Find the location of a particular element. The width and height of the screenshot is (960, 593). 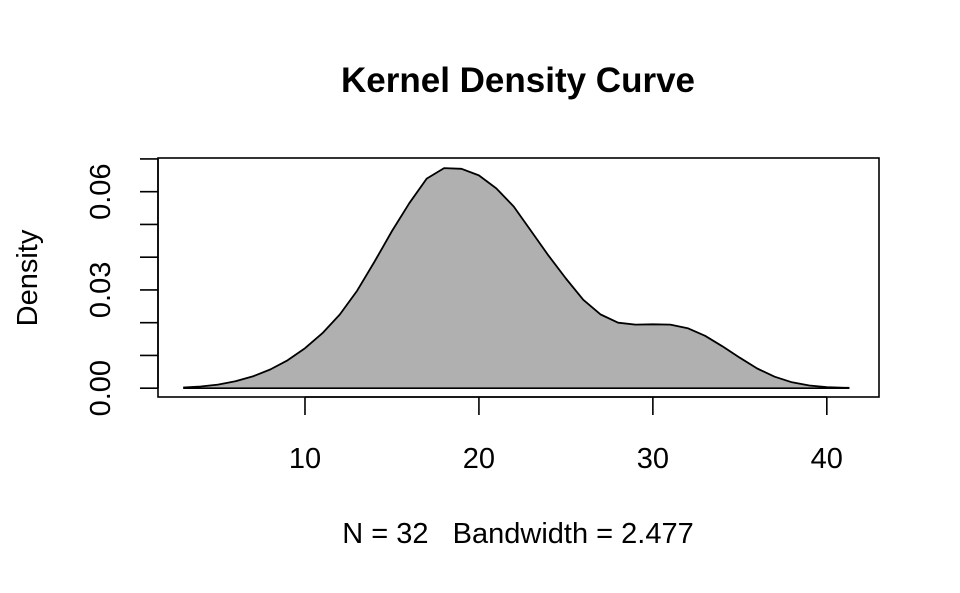

y-tick-label: 0.00 is located at coordinates (101, 388).